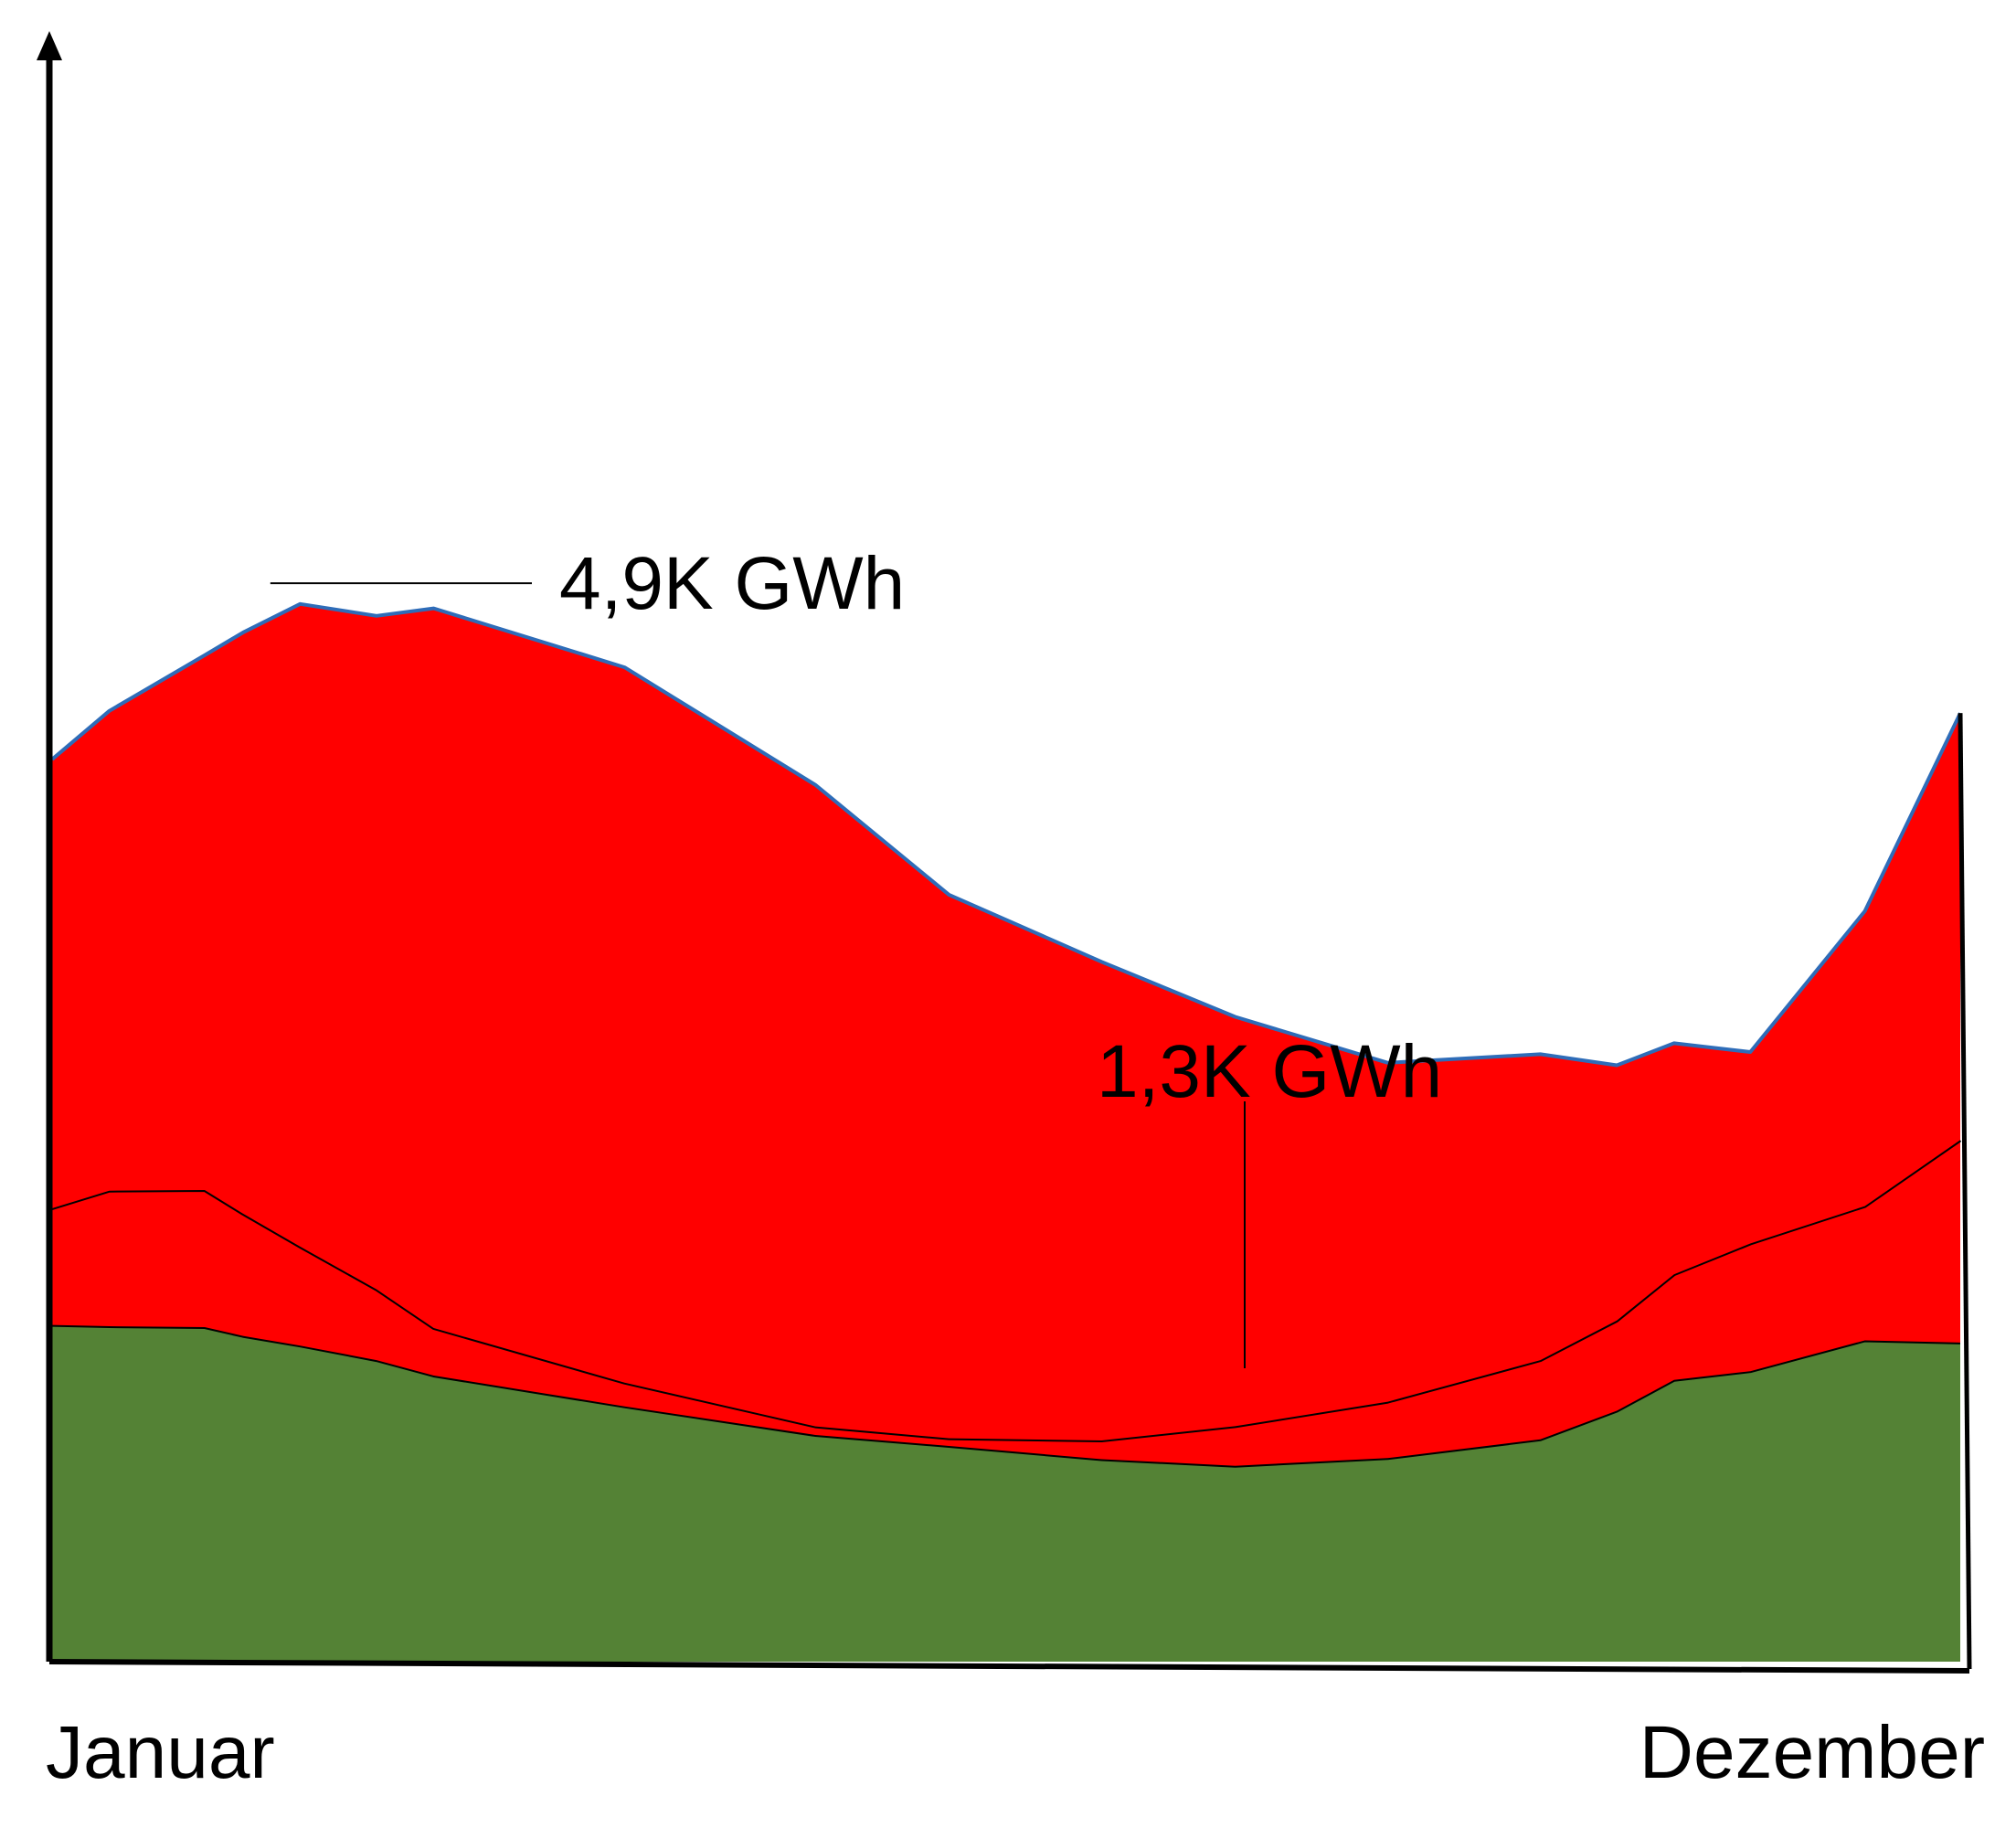 The width and height of the screenshot is (2016, 1828). What do you see at coordinates (1009, 1666) in the screenshot?
I see `x-axis` at bounding box center [1009, 1666].